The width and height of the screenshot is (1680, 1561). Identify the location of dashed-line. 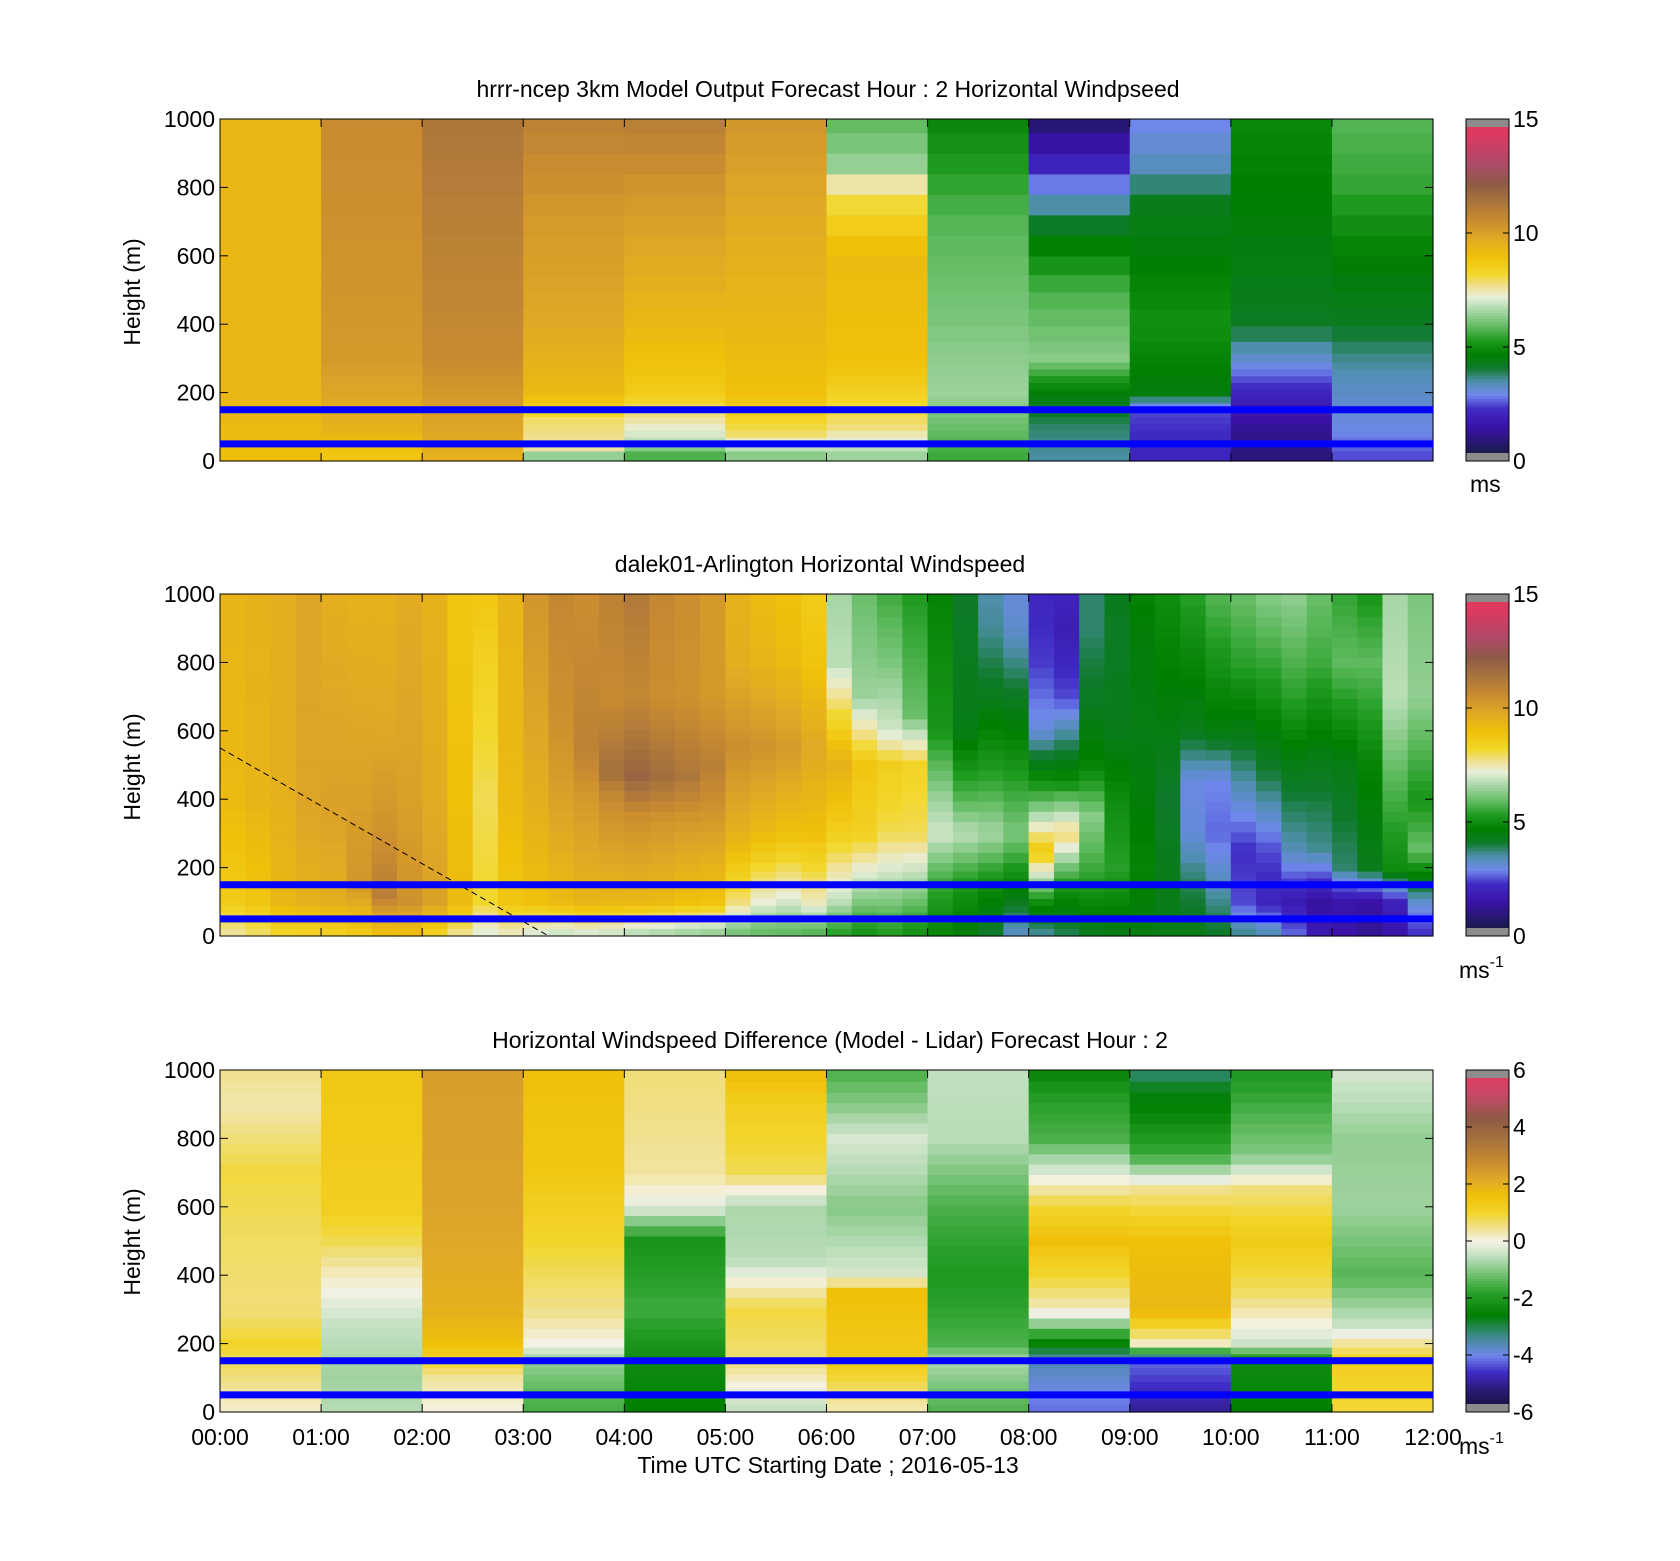
(384, 842).